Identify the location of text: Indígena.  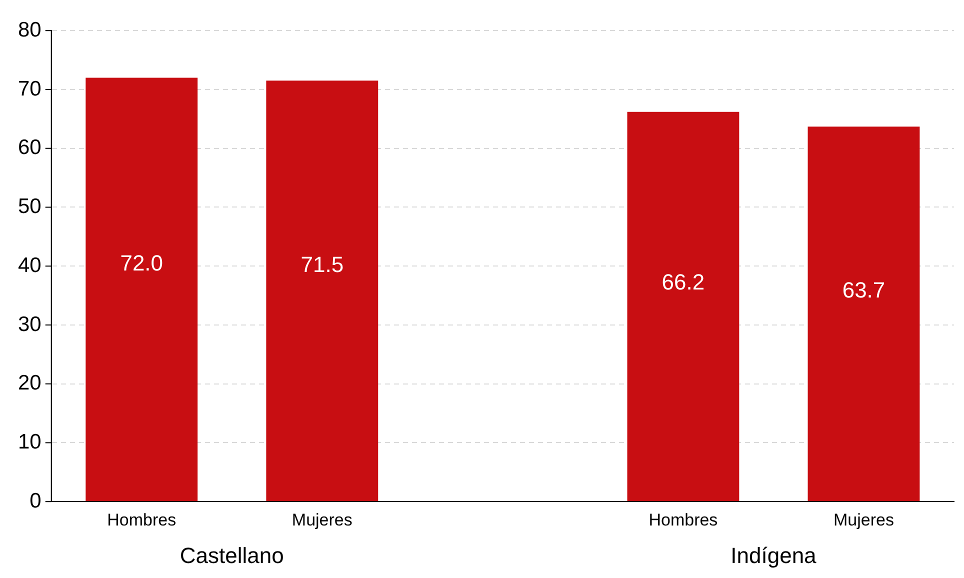
(774, 555).